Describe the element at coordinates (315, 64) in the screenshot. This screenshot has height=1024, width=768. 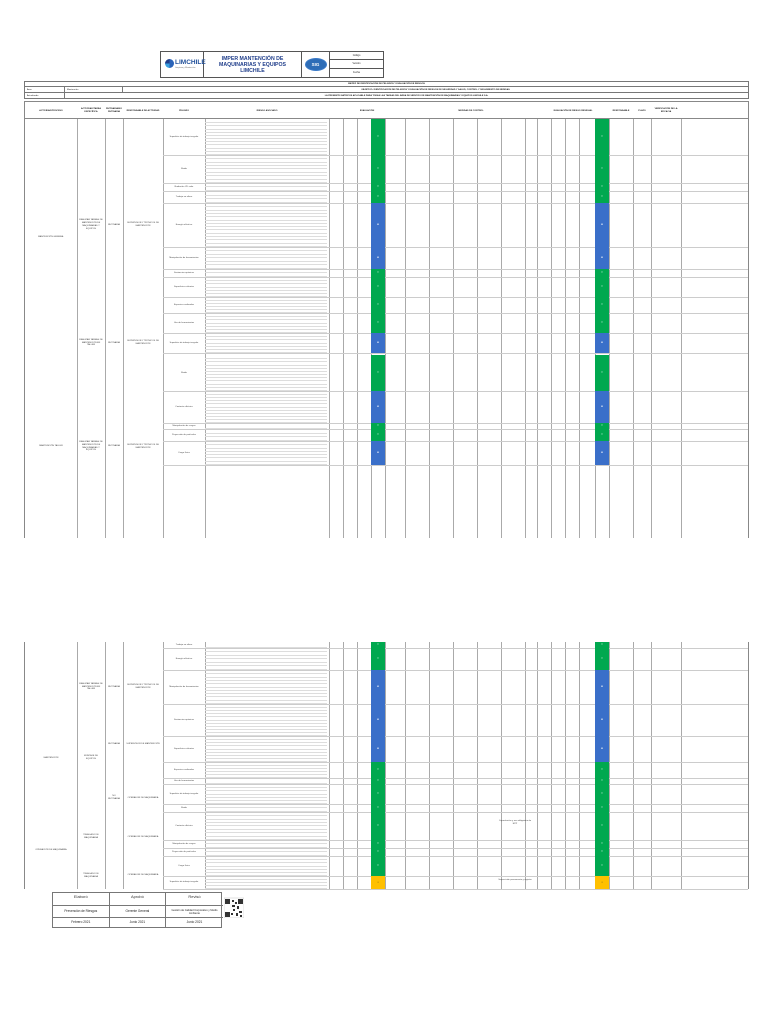
I see `sig-badge-icon: SIG` at that location.